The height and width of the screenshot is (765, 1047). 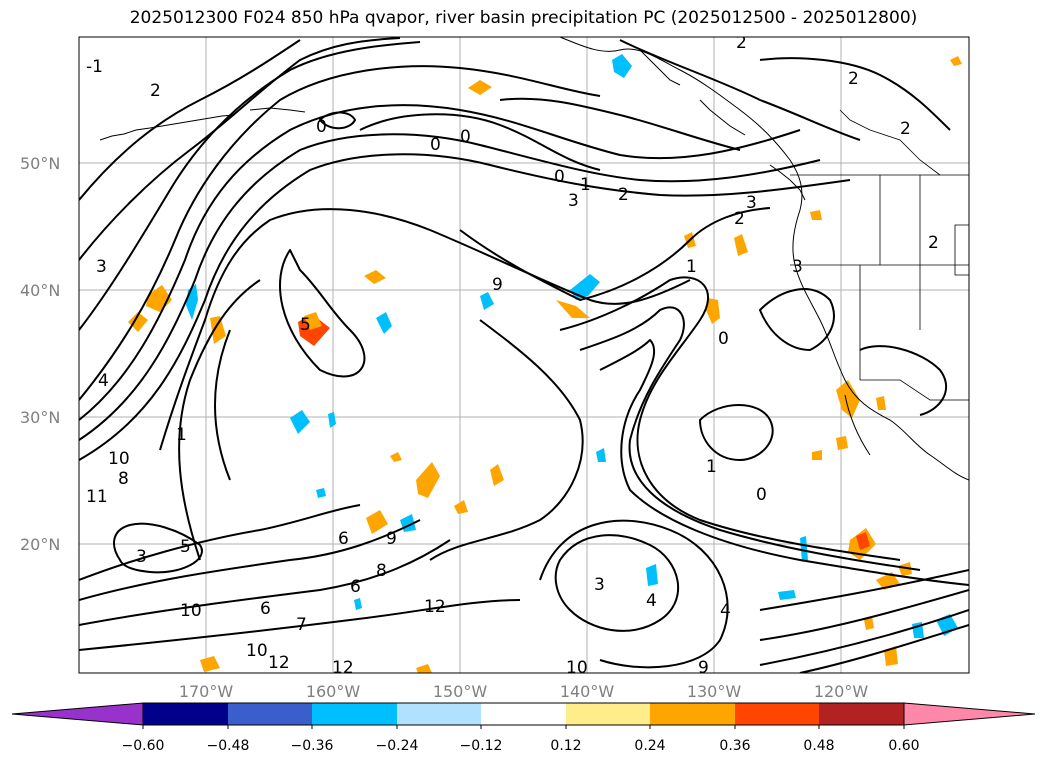 I want to click on colorbar-tick-label: 0.24, so click(x=649, y=746).